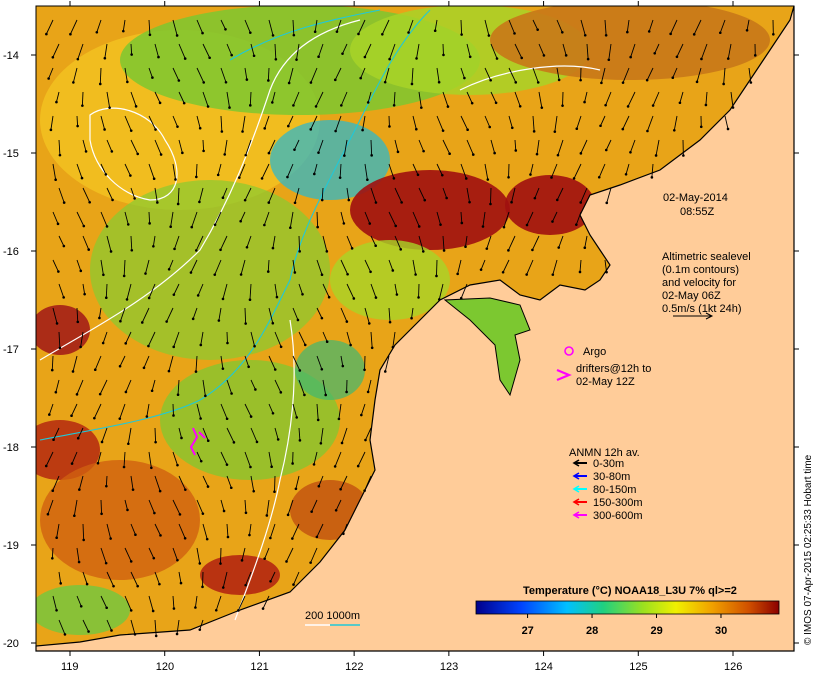 This screenshot has height=680, width=820. I want to click on svg-text: 0.5m/s (1kt 24h), so click(701, 309).